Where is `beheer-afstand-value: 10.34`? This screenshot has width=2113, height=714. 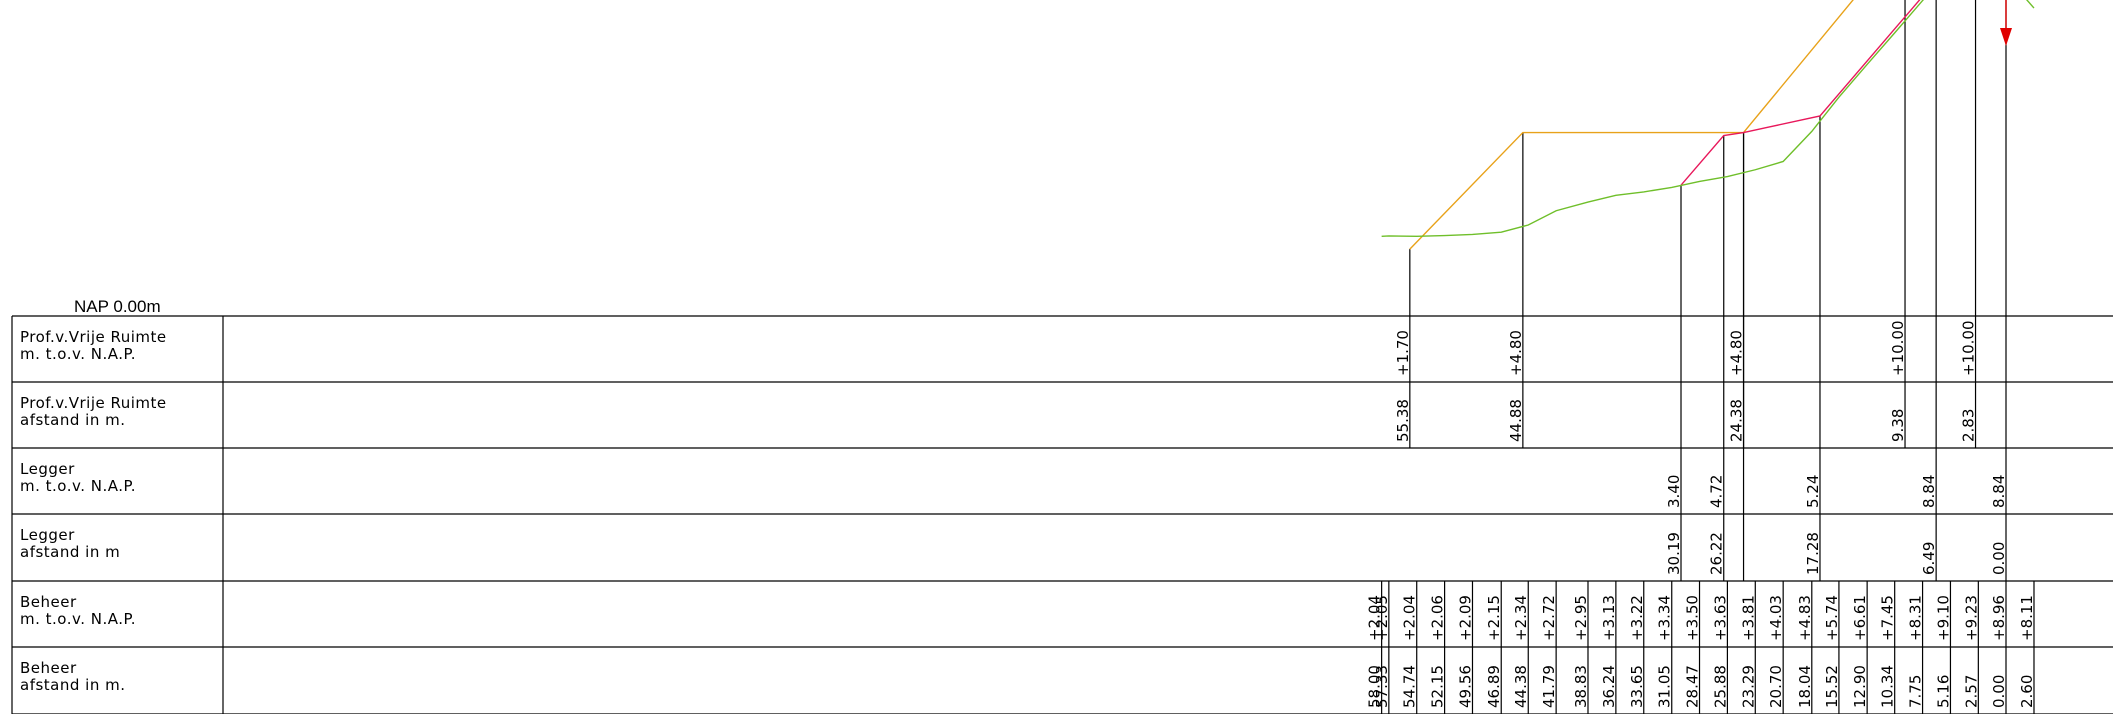
beheer-afstand-value: 10.34 is located at coordinates (1888, 686).